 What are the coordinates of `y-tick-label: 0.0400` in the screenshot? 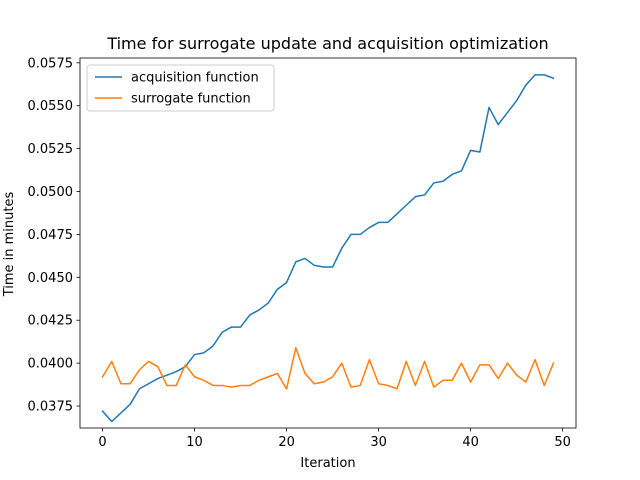 It's located at (51, 364).